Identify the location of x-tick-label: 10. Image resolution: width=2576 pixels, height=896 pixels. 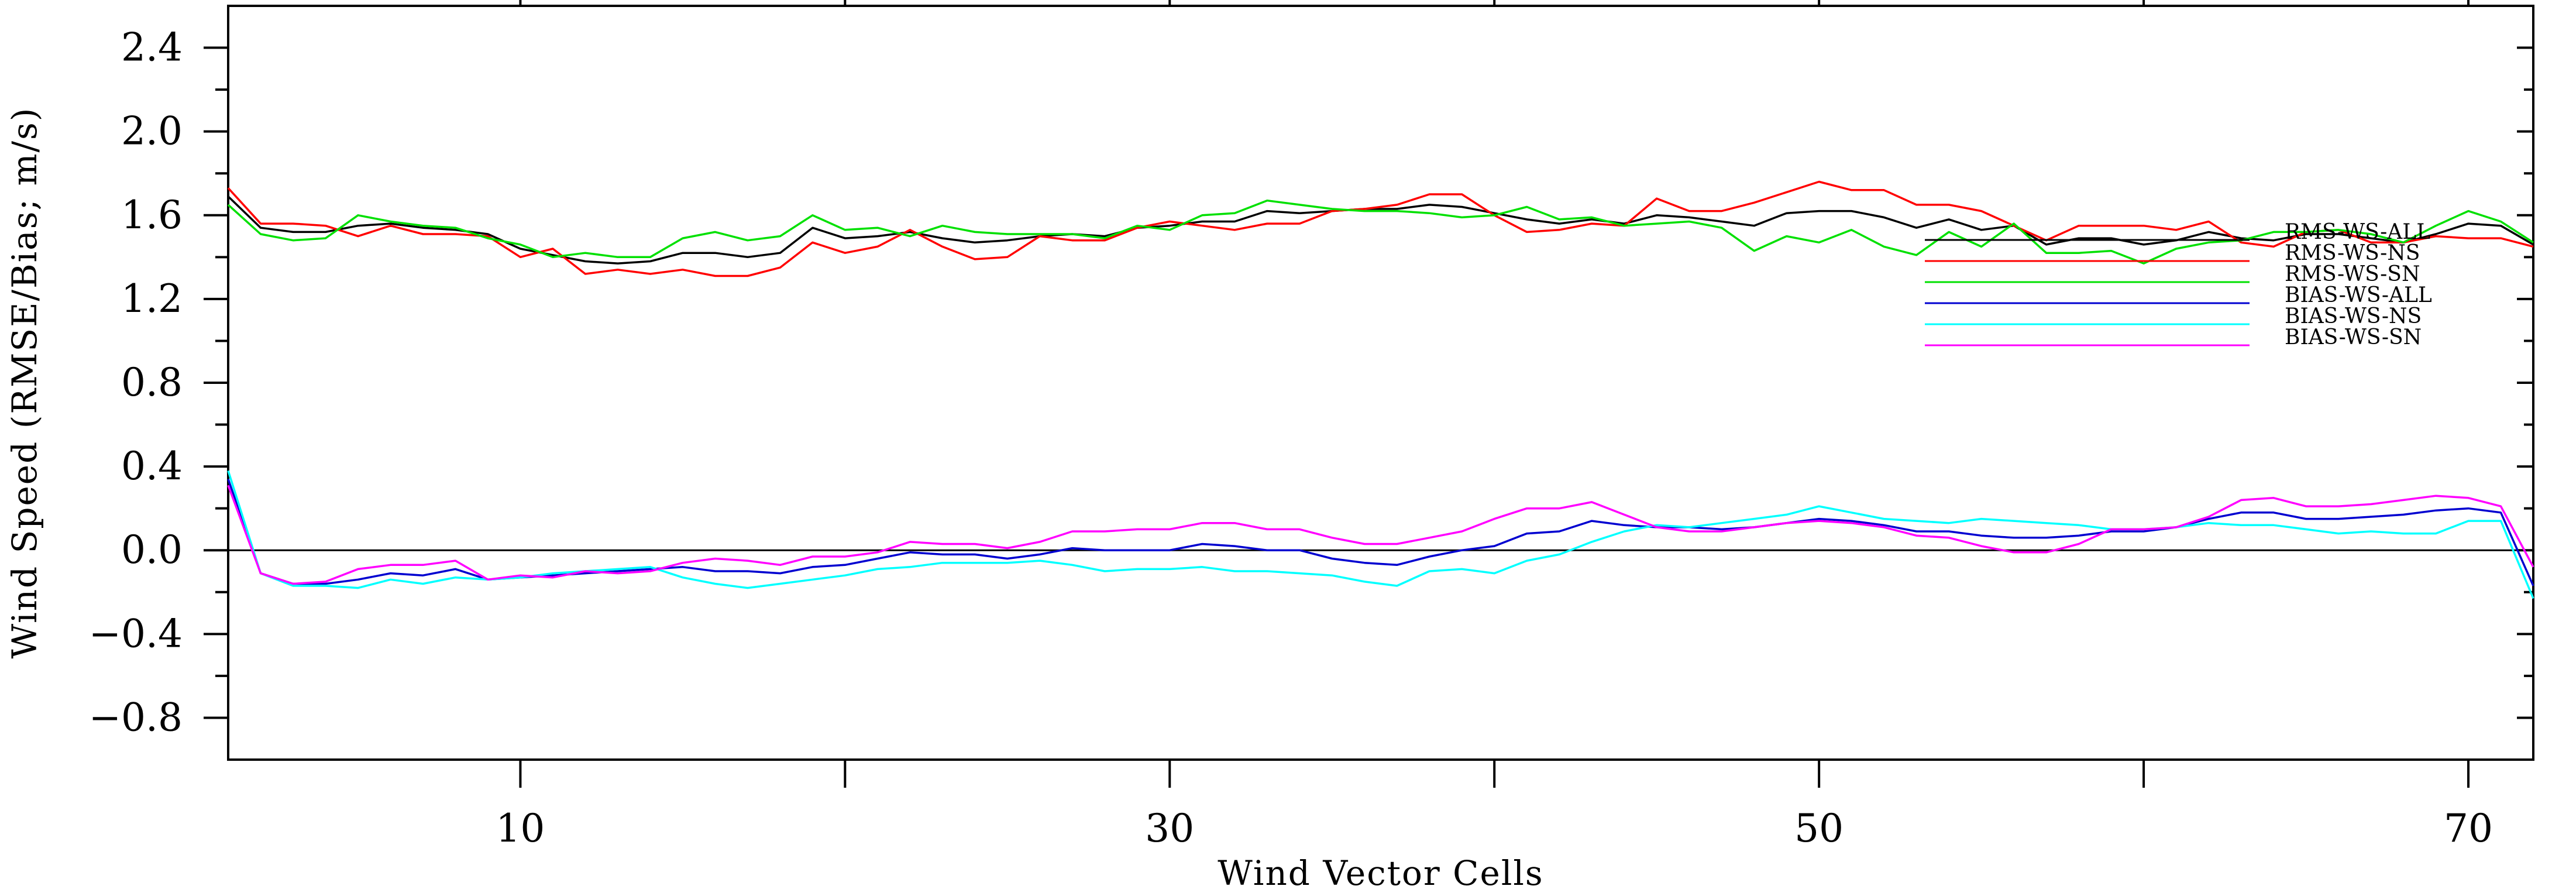
(520, 828).